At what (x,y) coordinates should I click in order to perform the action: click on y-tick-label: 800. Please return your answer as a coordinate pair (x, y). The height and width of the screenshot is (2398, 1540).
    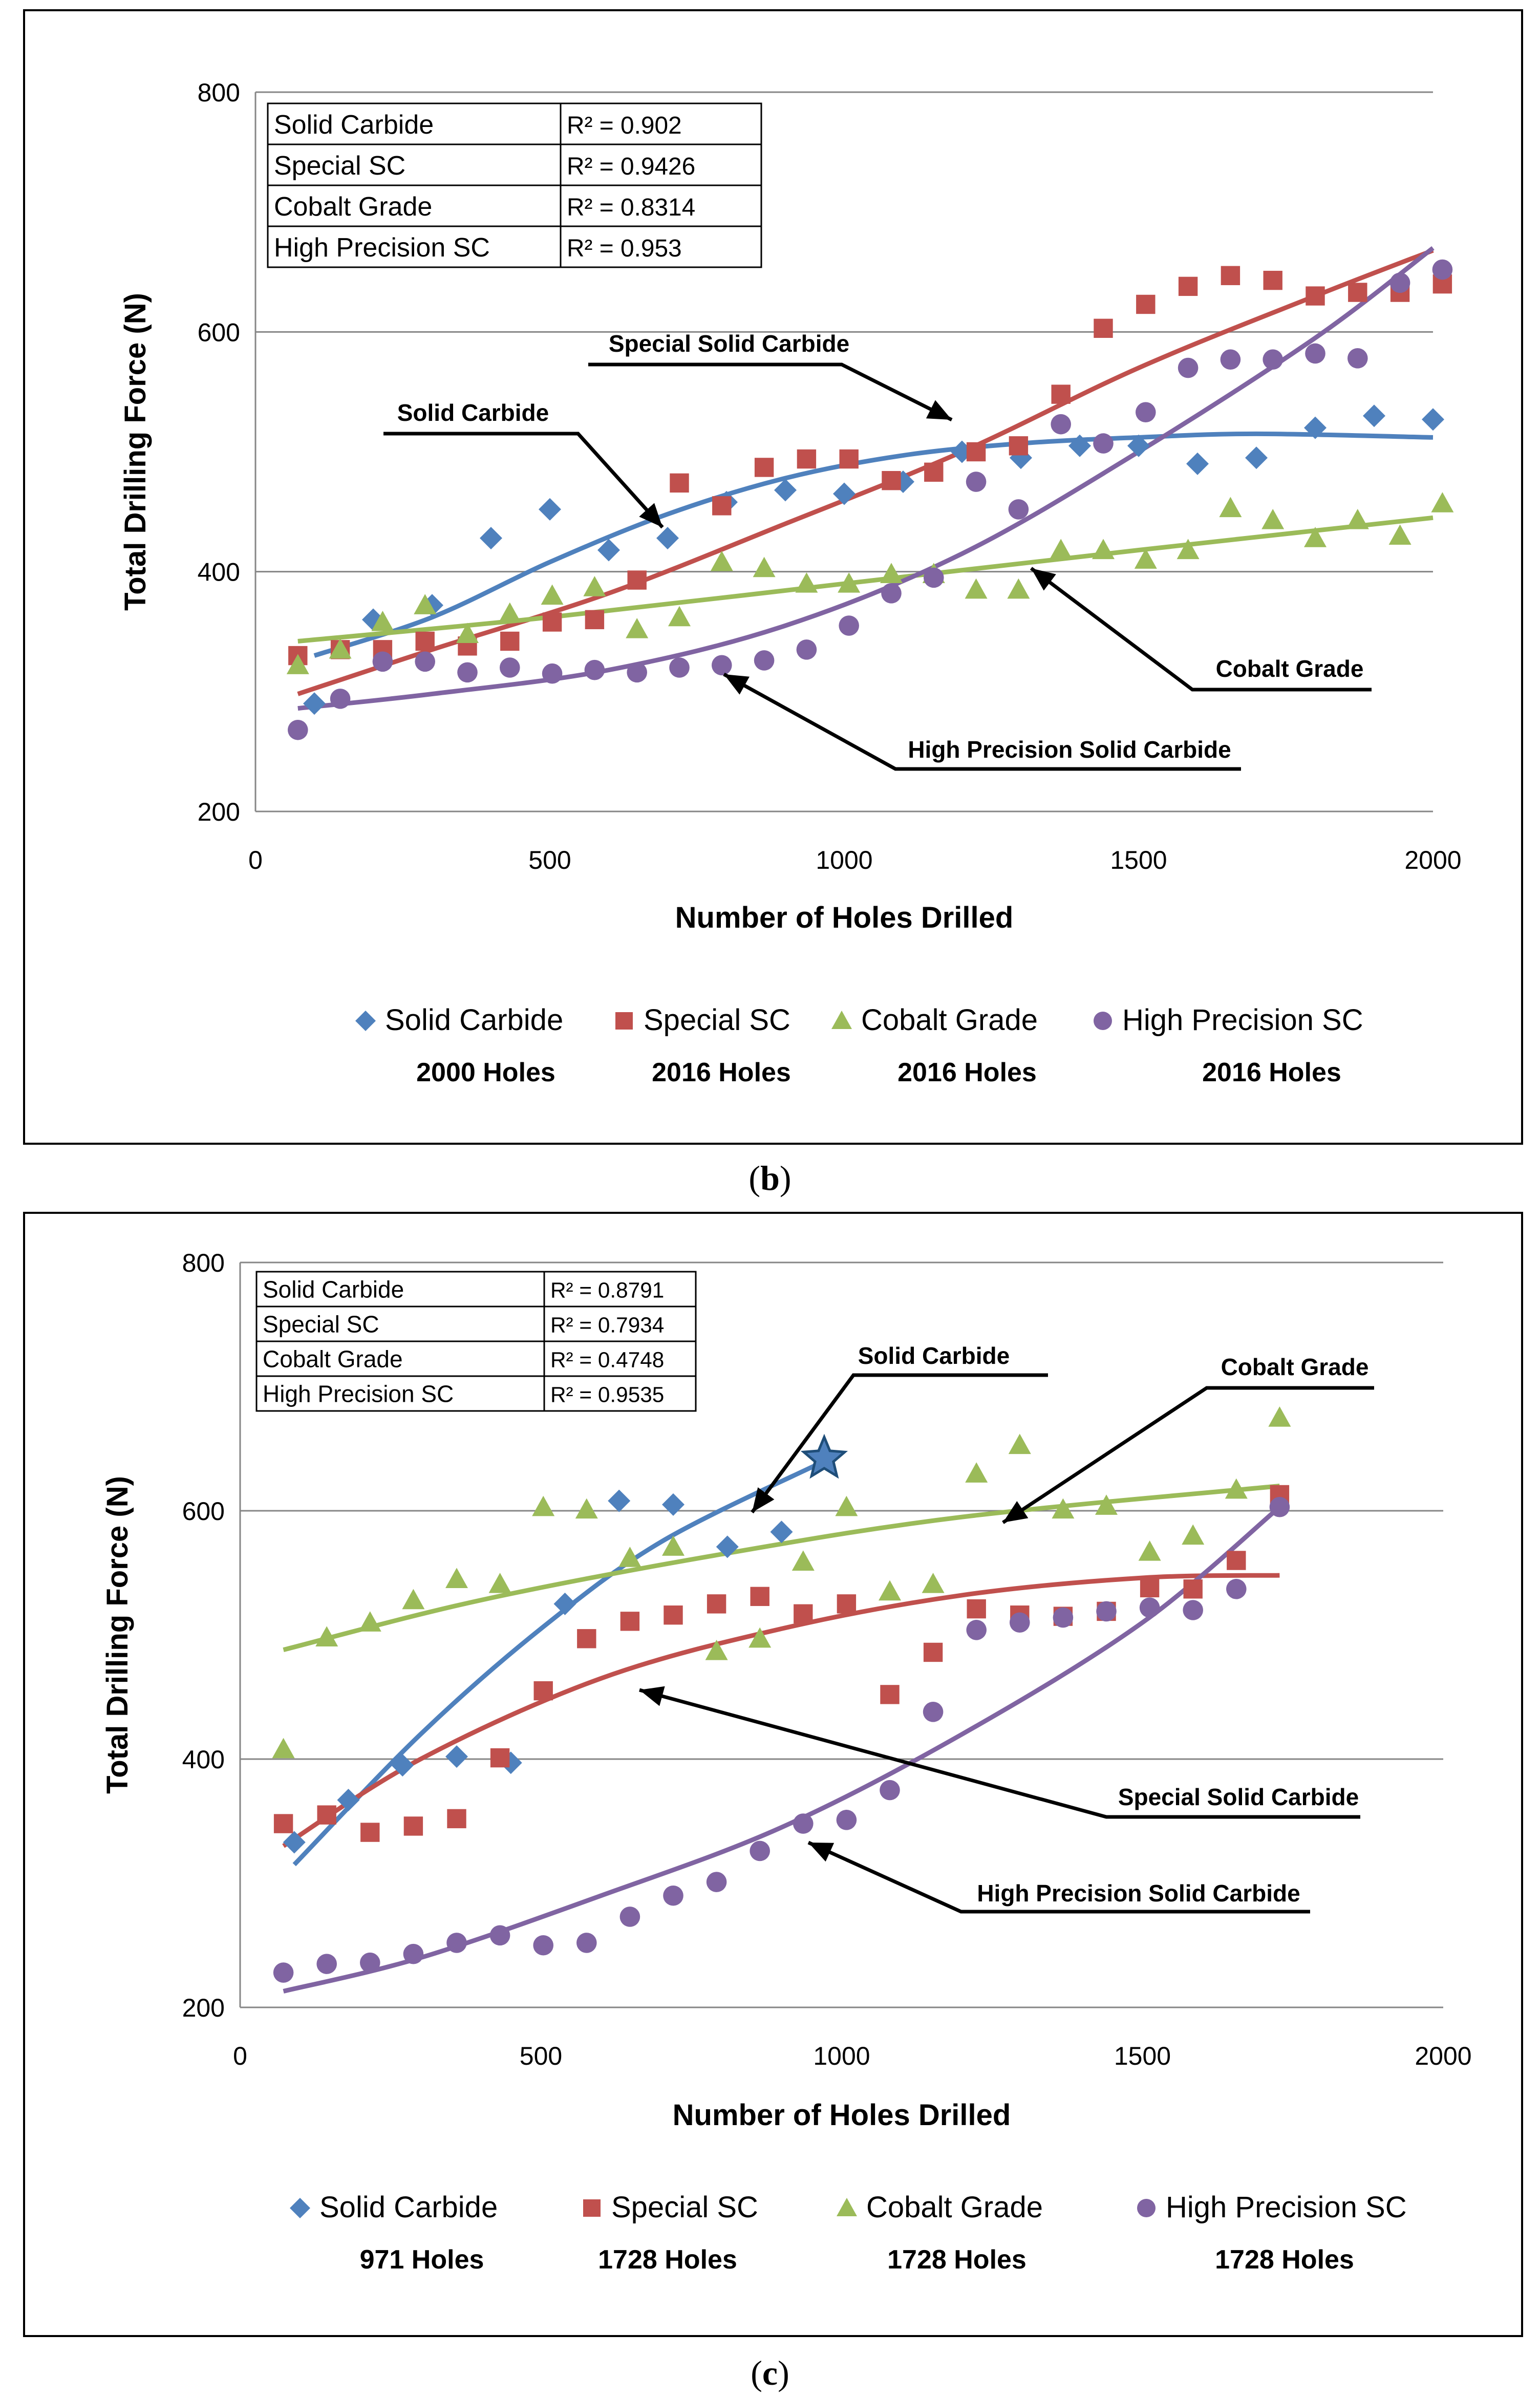
    Looking at the image, I should click on (203, 1263).